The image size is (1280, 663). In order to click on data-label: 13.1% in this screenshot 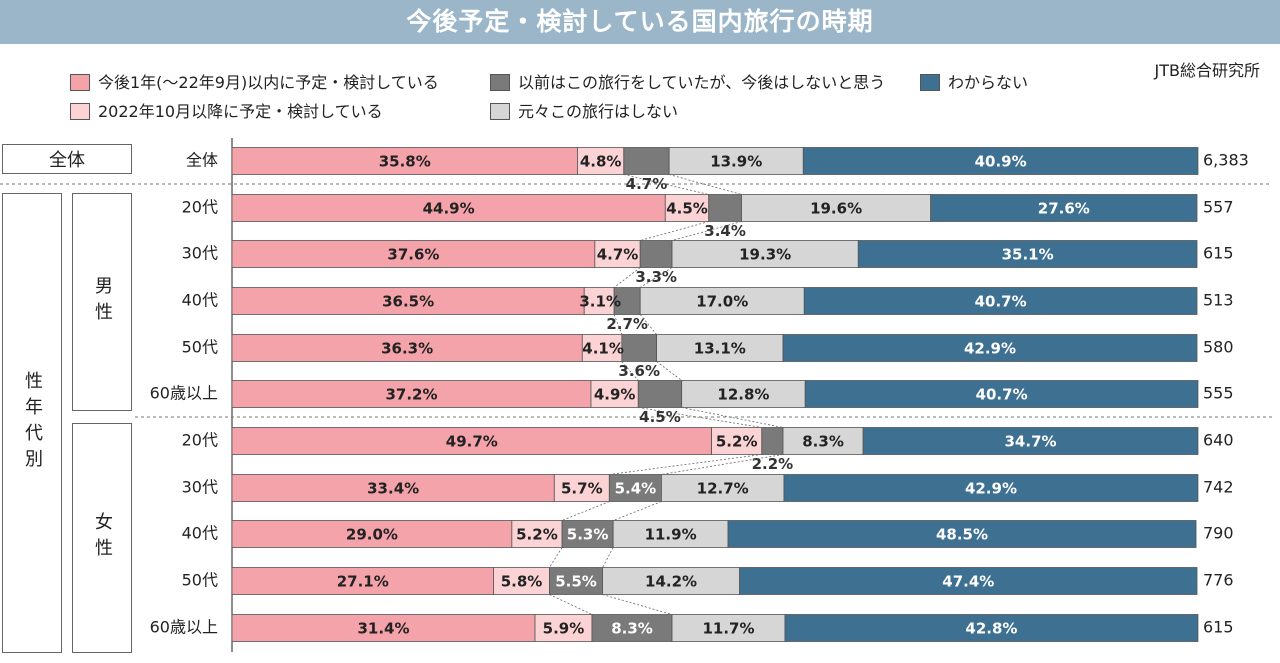, I will do `click(720, 349)`.